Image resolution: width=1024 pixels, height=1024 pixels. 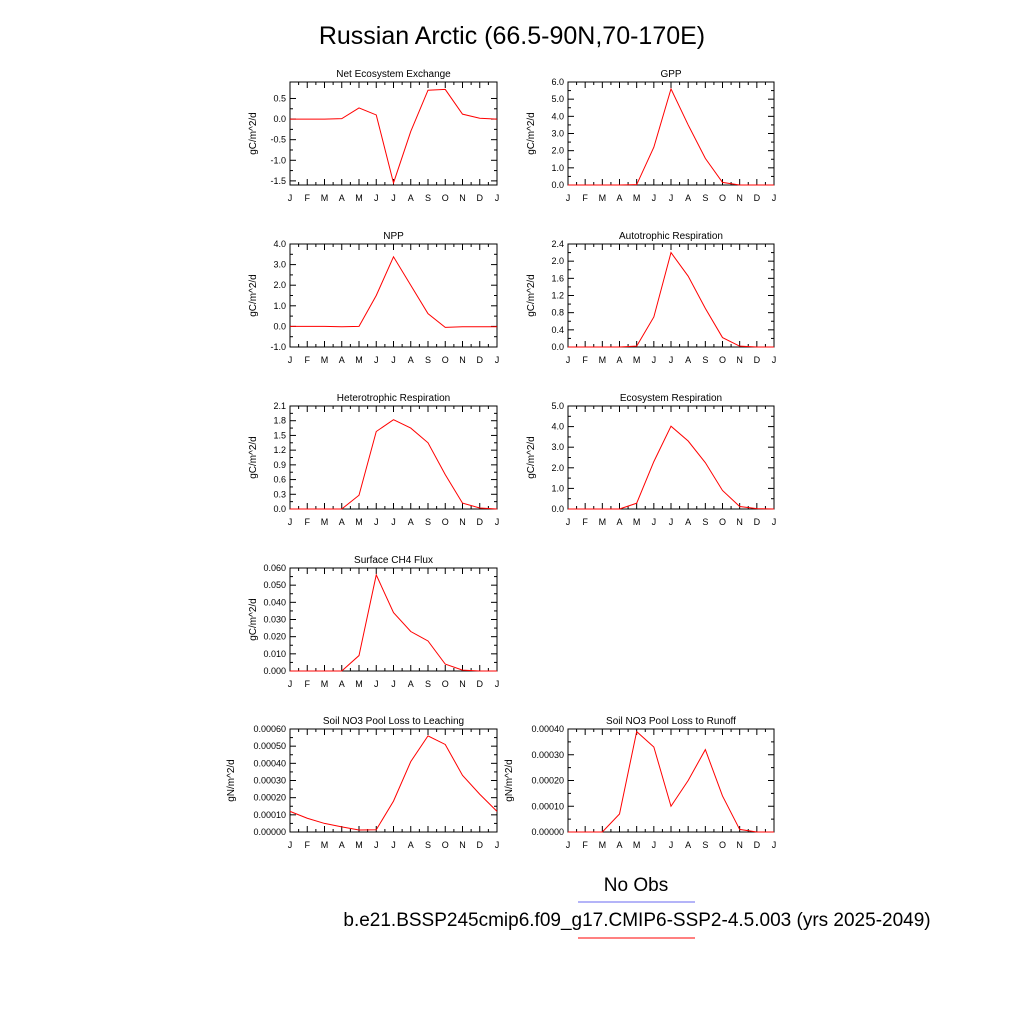 I want to click on y-tick-label: 2.1, so click(x=279, y=406).